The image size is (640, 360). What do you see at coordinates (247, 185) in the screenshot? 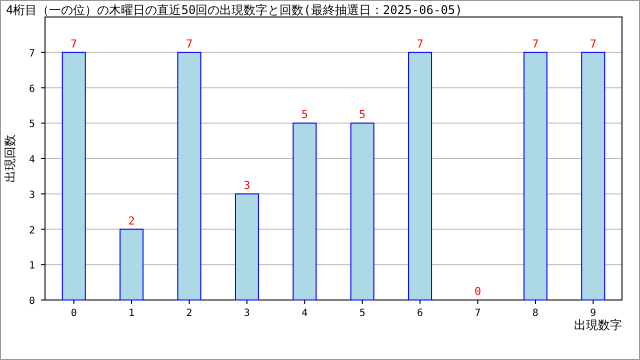
I see `data-label: 3` at bounding box center [247, 185].